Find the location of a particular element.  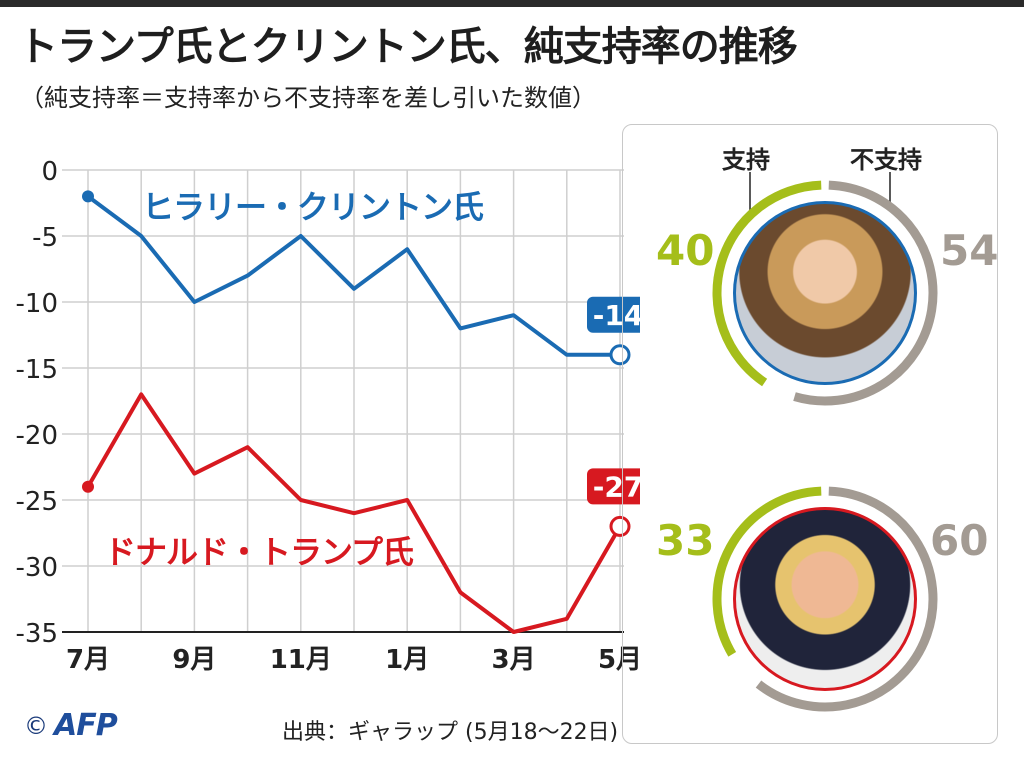

x-tick-label: 1月 is located at coordinates (407, 660).